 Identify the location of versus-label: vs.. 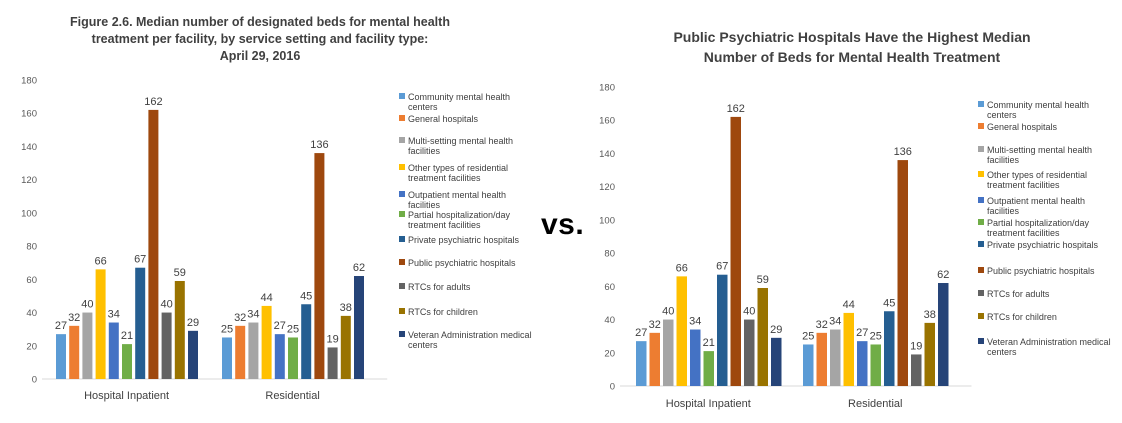
(563, 224).